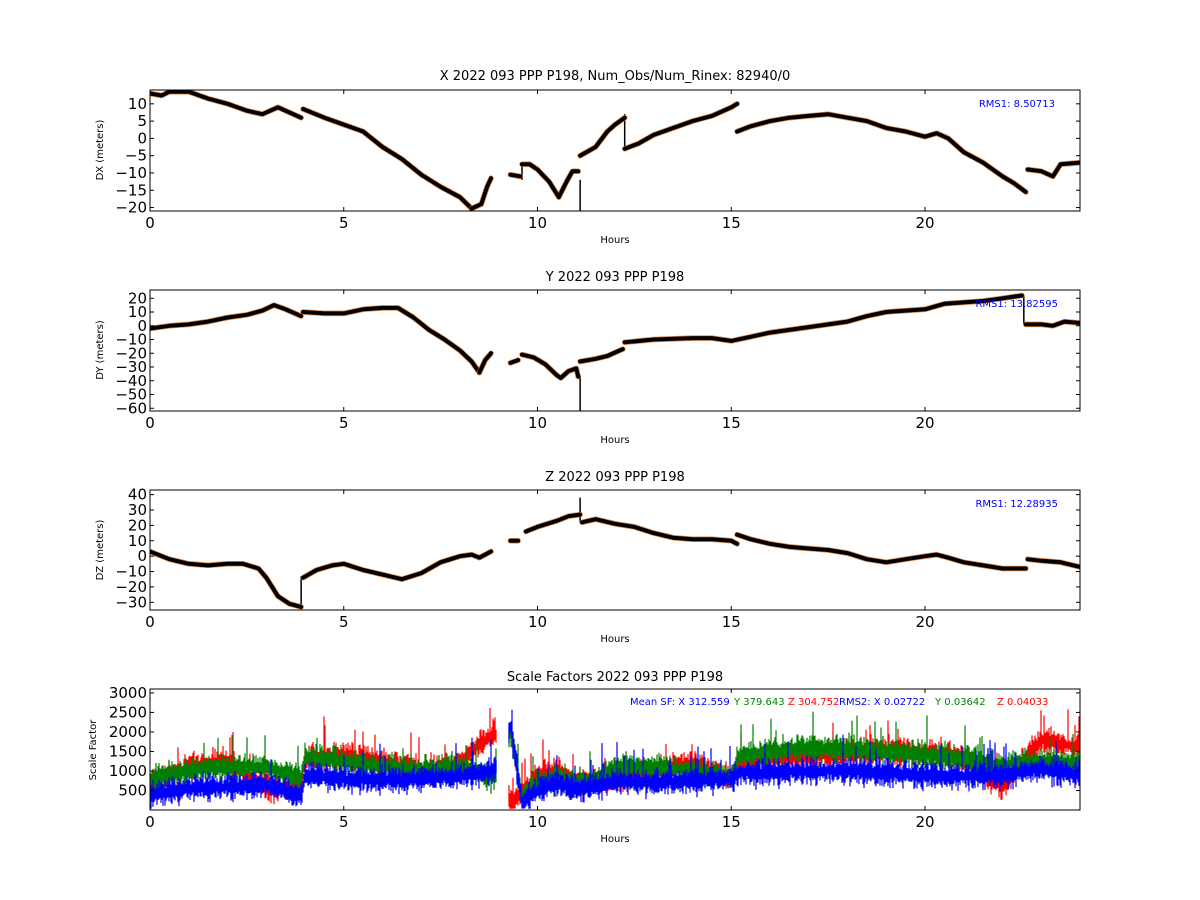  I want to click on panel-dy-plot-area, so click(615, 351).